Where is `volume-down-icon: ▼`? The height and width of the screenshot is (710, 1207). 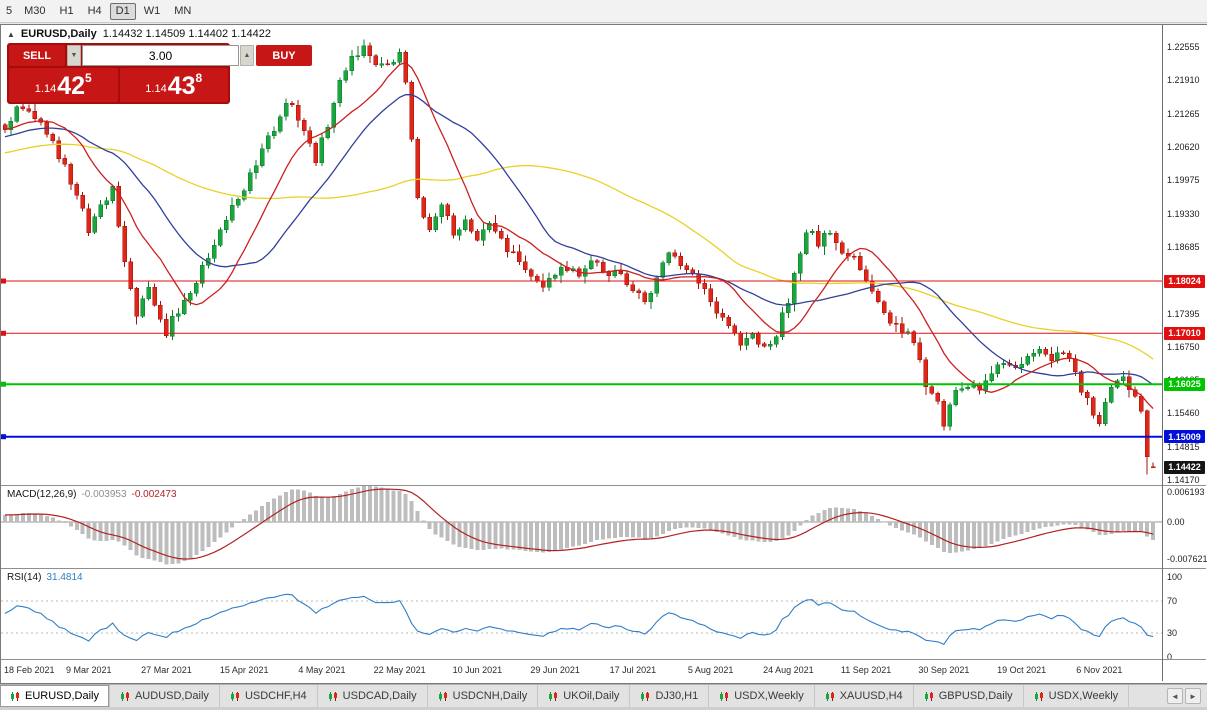 volume-down-icon: ▼ is located at coordinates (74, 55).